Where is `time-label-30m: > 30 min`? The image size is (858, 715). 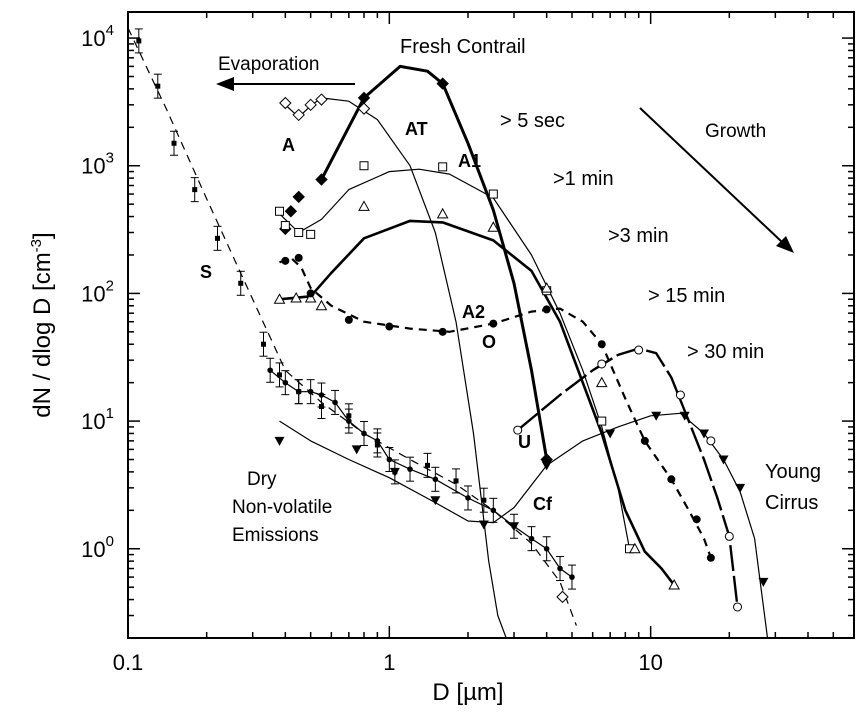
time-label-30m: > 30 min is located at coordinates (725, 352).